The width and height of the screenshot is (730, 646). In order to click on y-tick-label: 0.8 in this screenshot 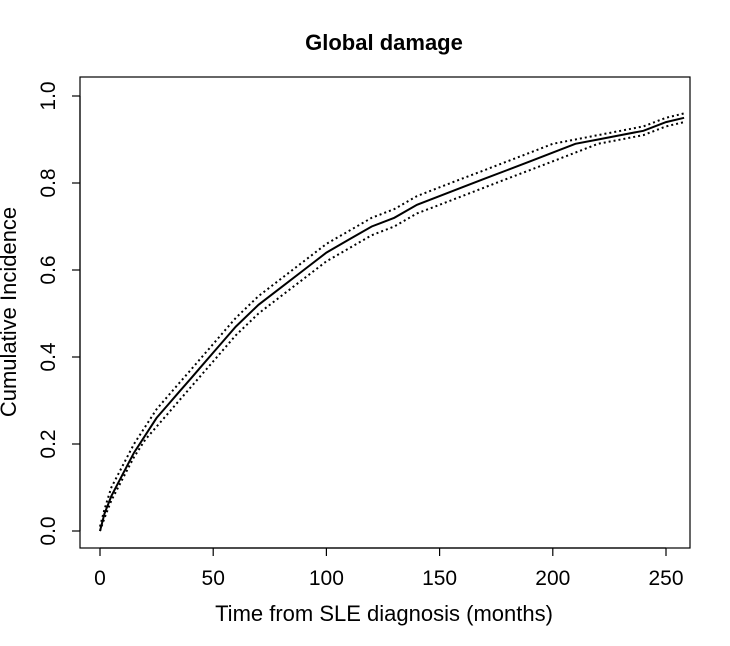, I will do `click(48, 182)`.